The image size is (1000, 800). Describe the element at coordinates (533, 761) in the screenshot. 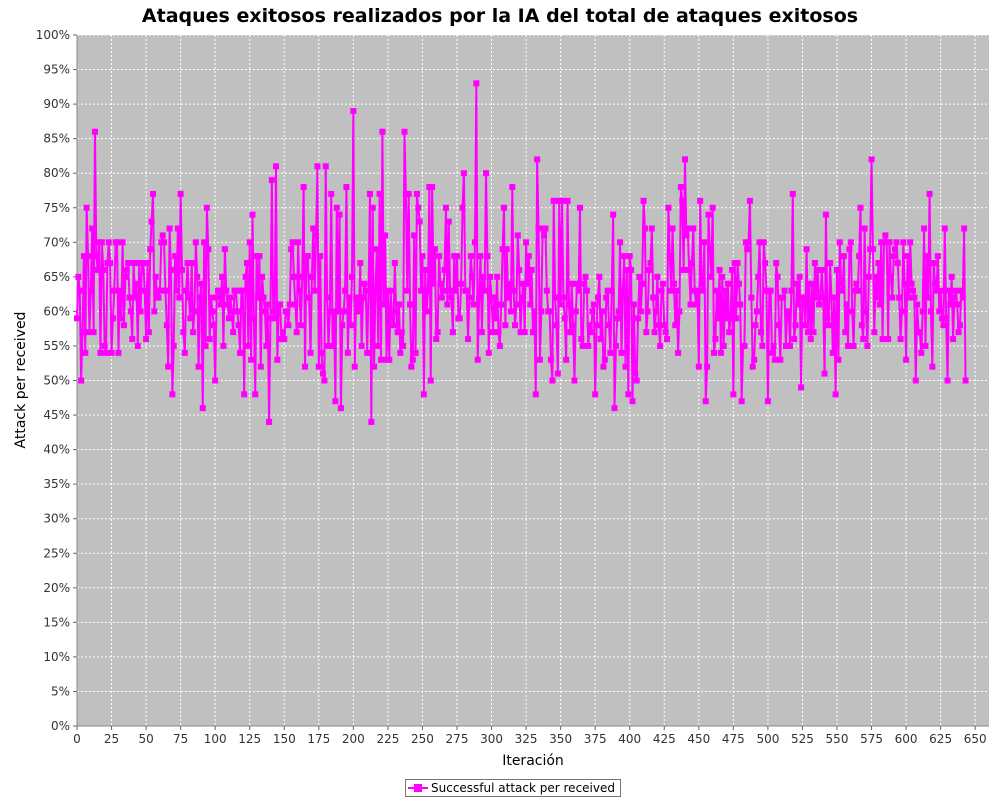

I see `x-axis-label: Iteración` at that location.